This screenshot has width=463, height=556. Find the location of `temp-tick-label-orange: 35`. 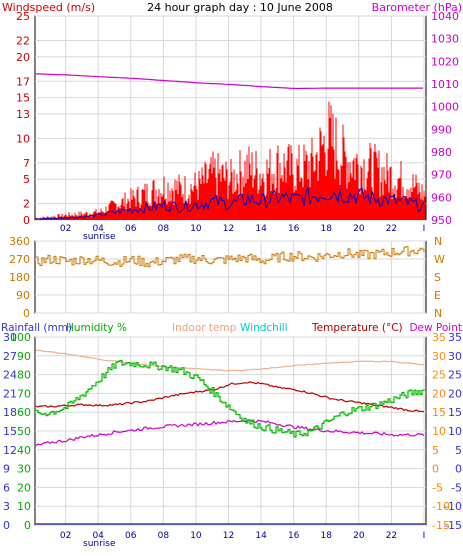

temp-tick-label-orange: 35 is located at coordinates (439, 337).